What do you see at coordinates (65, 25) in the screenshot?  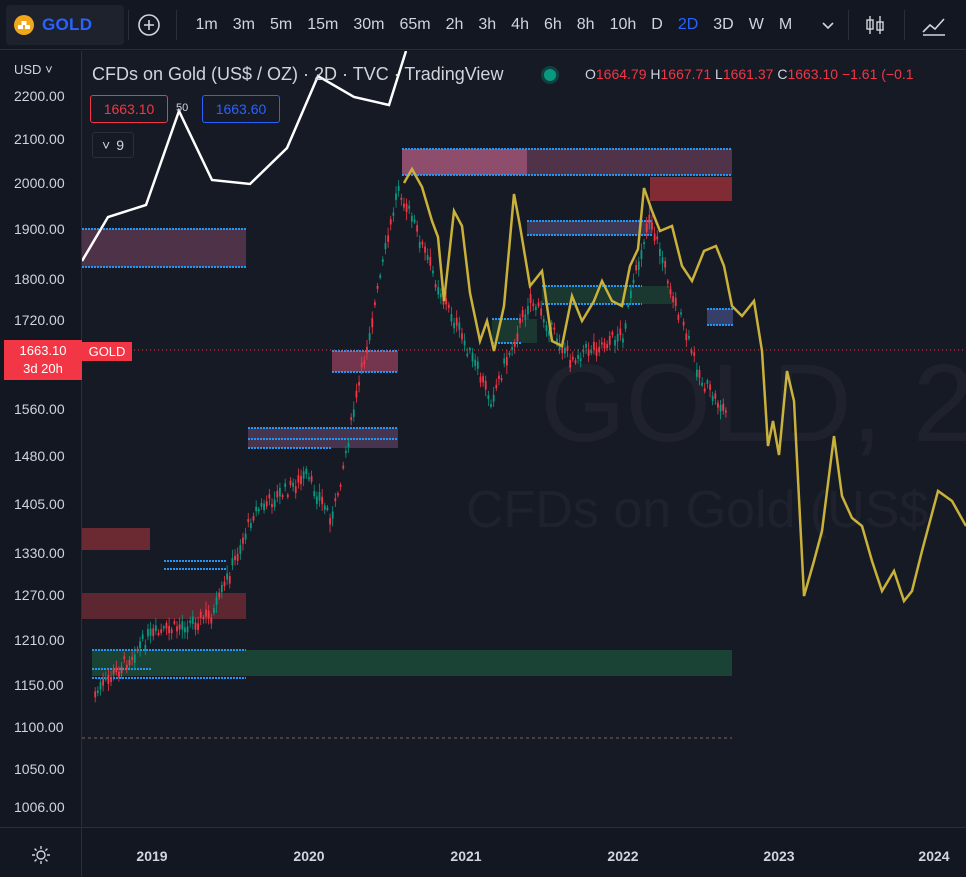 I see `symbol-search-button: GOLD` at bounding box center [65, 25].